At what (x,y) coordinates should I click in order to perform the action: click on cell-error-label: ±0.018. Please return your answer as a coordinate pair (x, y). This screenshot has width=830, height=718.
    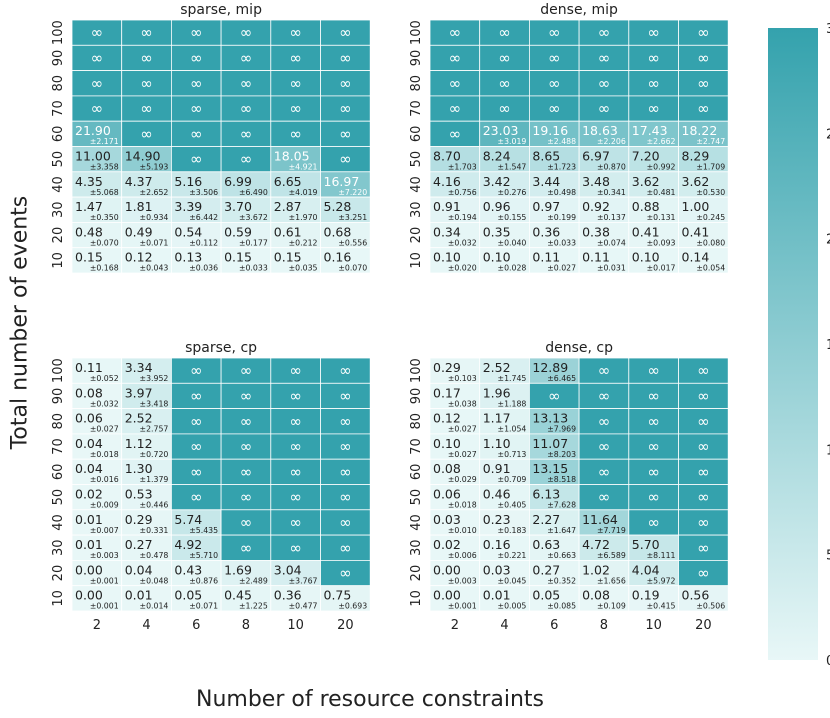
    Looking at the image, I should click on (104, 454).